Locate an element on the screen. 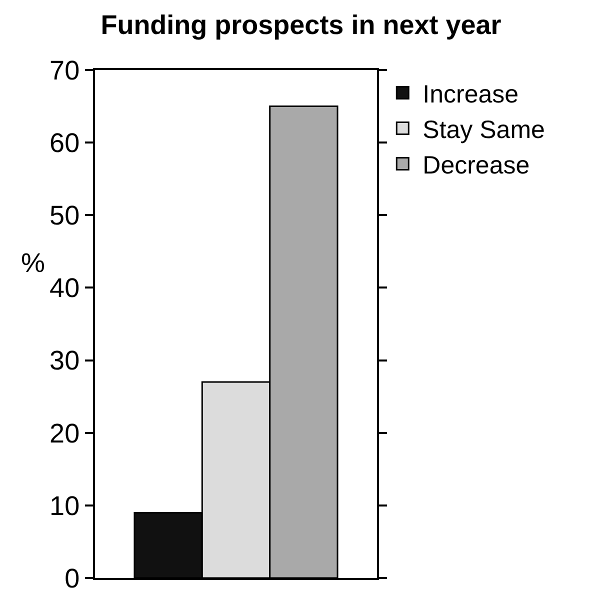 The width and height of the screenshot is (602, 605). legend-label: Stay Same is located at coordinates (483, 130).